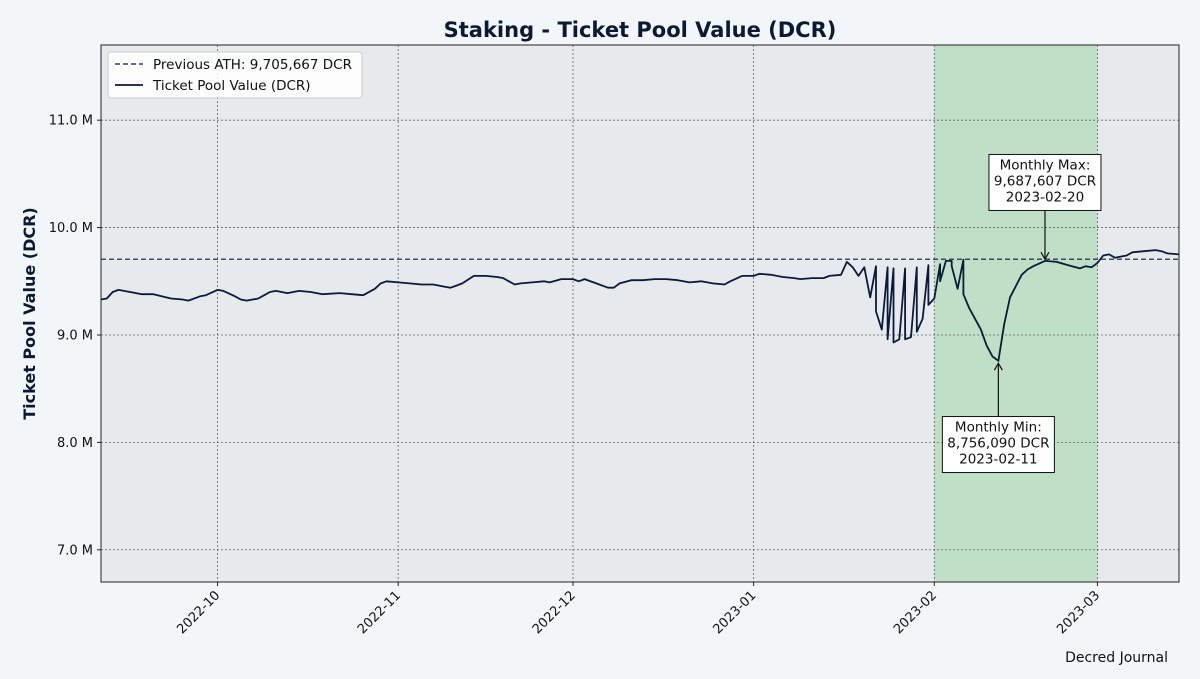 The image size is (1200, 679). Describe the element at coordinates (640, 305) in the screenshot. I see `series-line-ticket-pool` at that location.